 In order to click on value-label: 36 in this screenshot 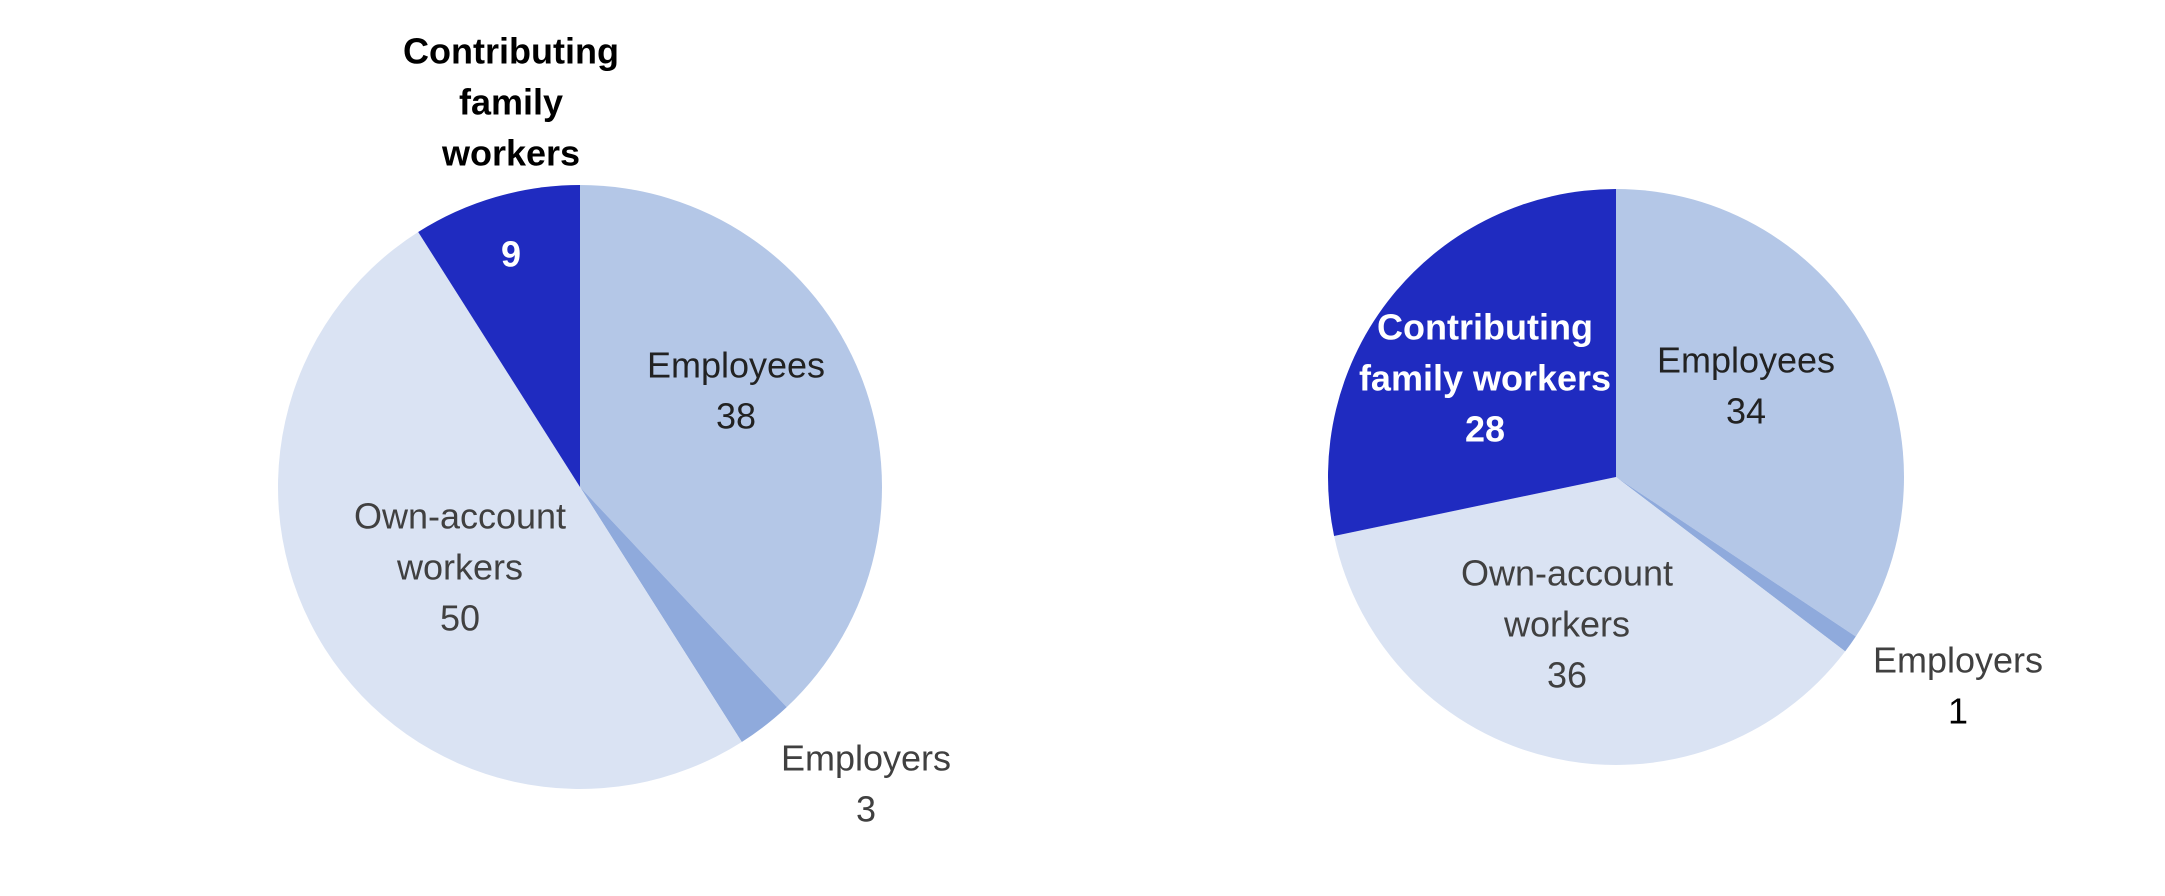, I will do `click(1567, 675)`.